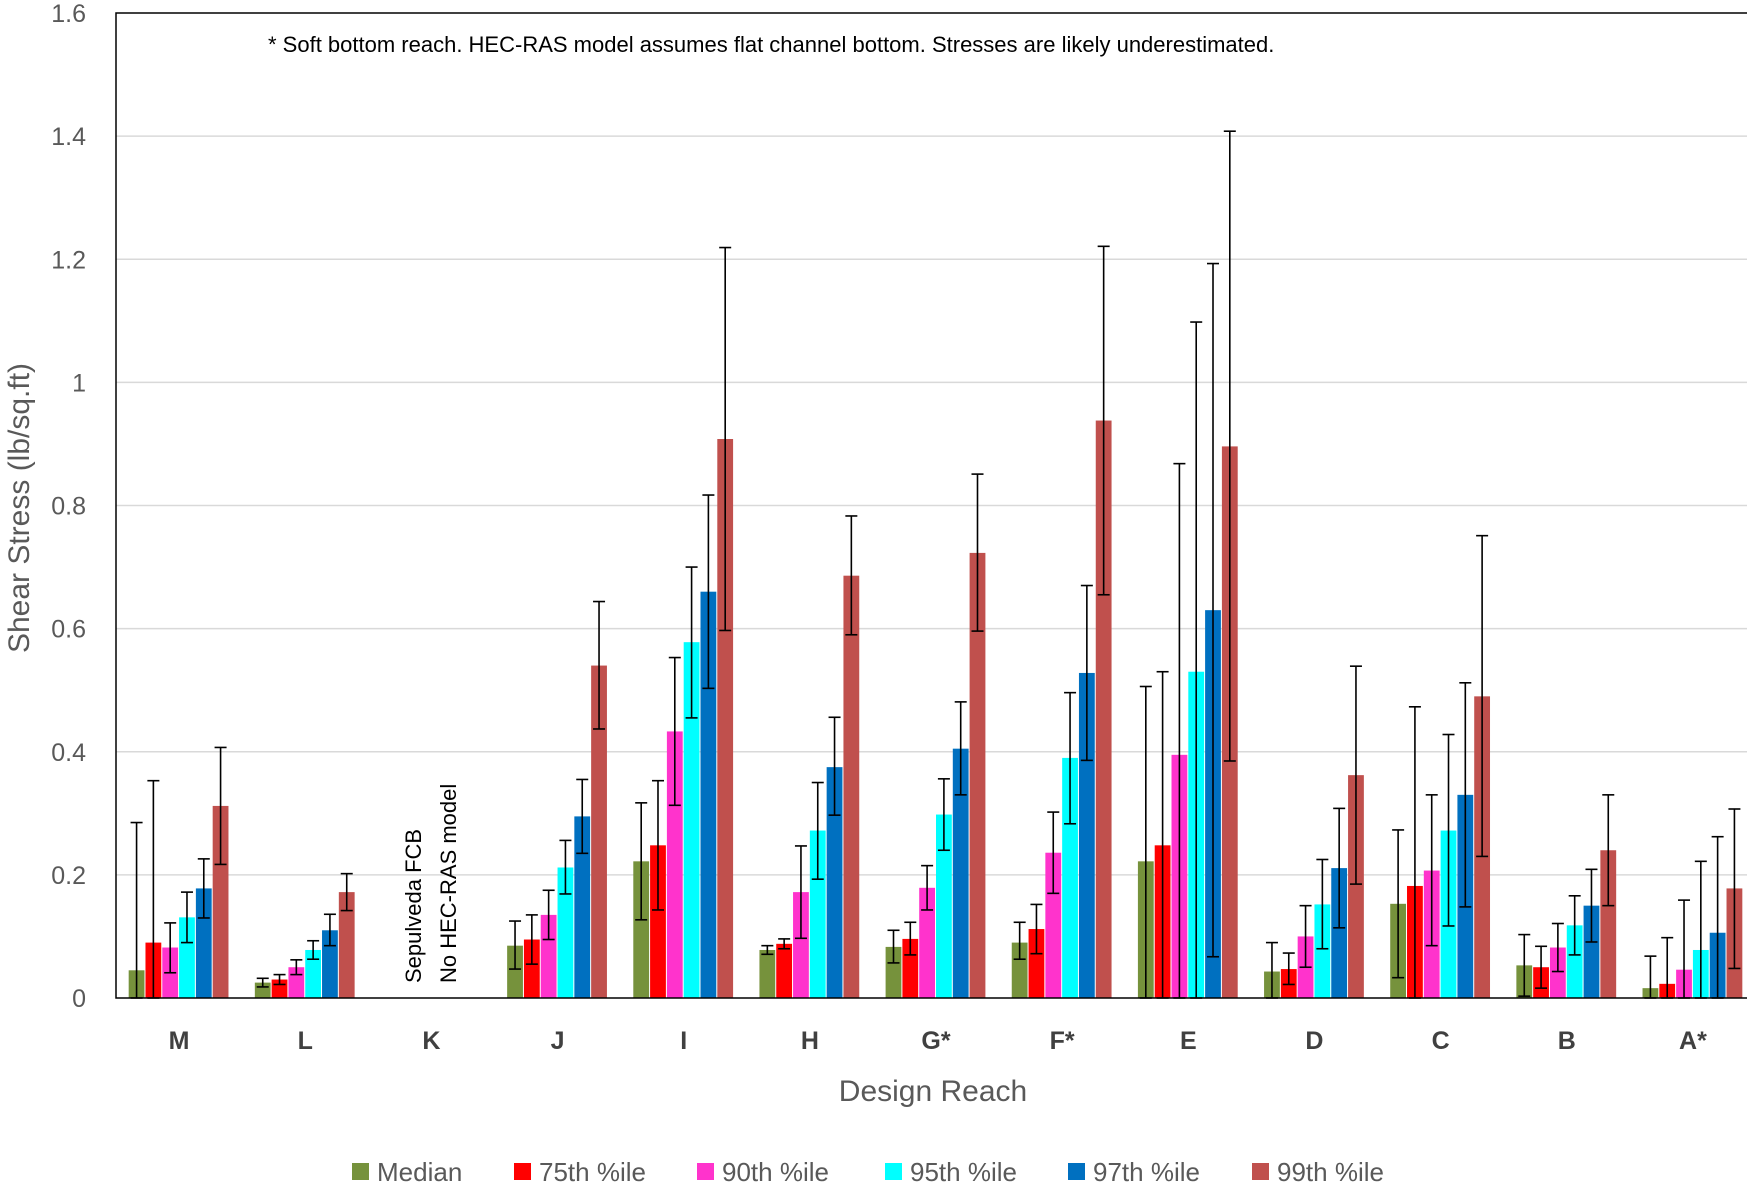  What do you see at coordinates (933, 1091) in the screenshot?
I see `x-axis-title: Design Reach` at bounding box center [933, 1091].